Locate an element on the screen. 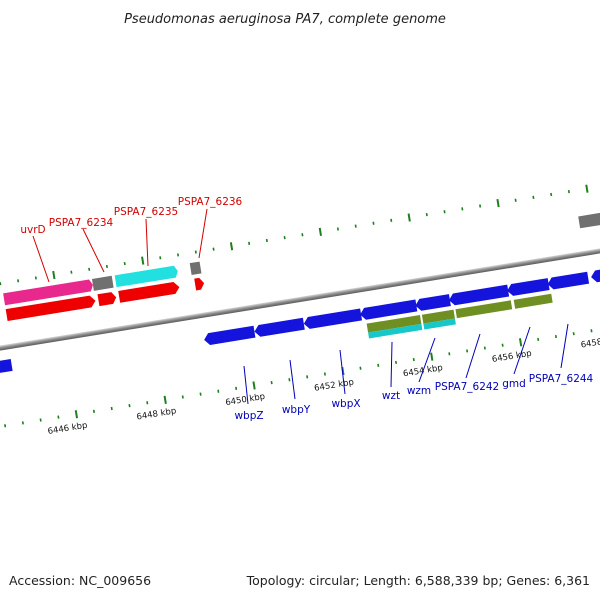 This screenshot has height=600, width=600. gene-label-pspa7-6234: PSPA7_6234 is located at coordinates (81, 223).